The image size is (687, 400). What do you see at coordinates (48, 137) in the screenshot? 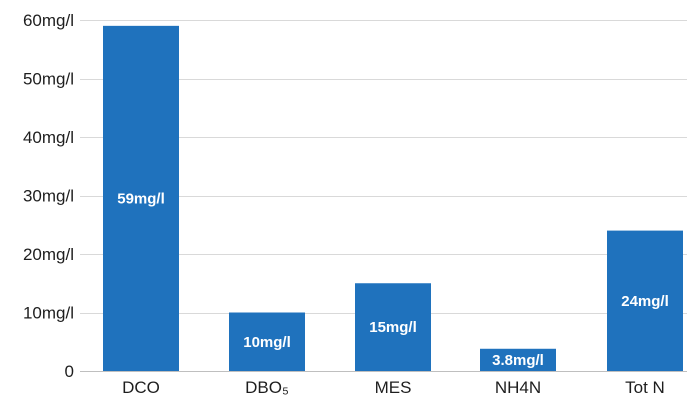
I see `y-tick-label: 40mg/l` at bounding box center [48, 137].